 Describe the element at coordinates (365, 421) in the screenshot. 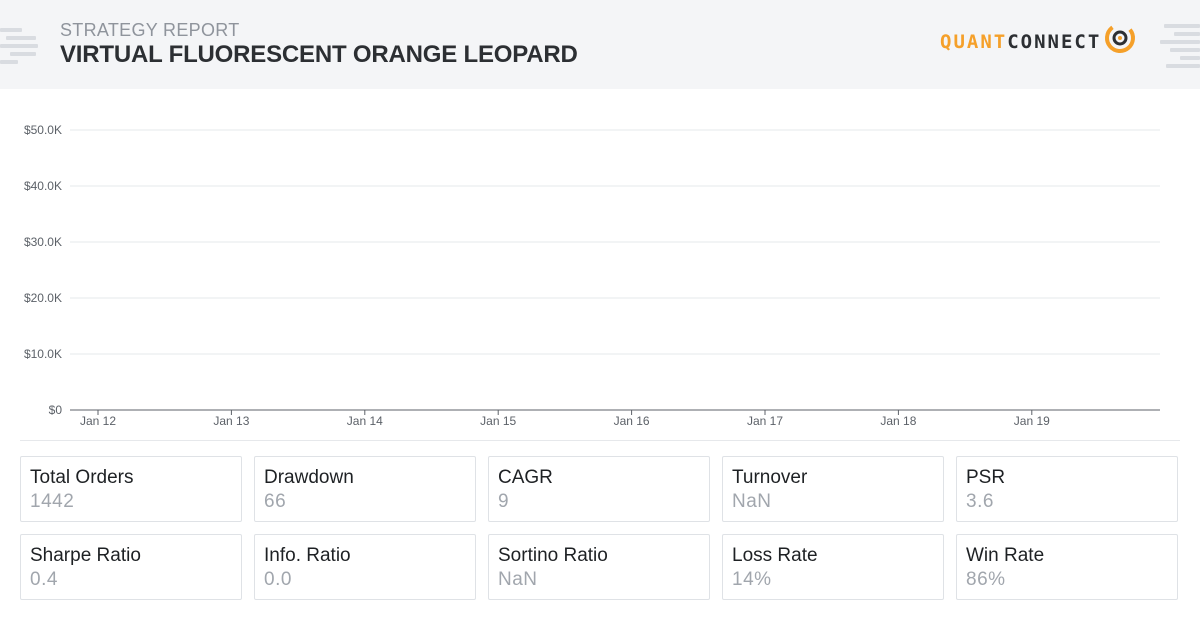

I see `x-tick-label: Jan 14` at that location.